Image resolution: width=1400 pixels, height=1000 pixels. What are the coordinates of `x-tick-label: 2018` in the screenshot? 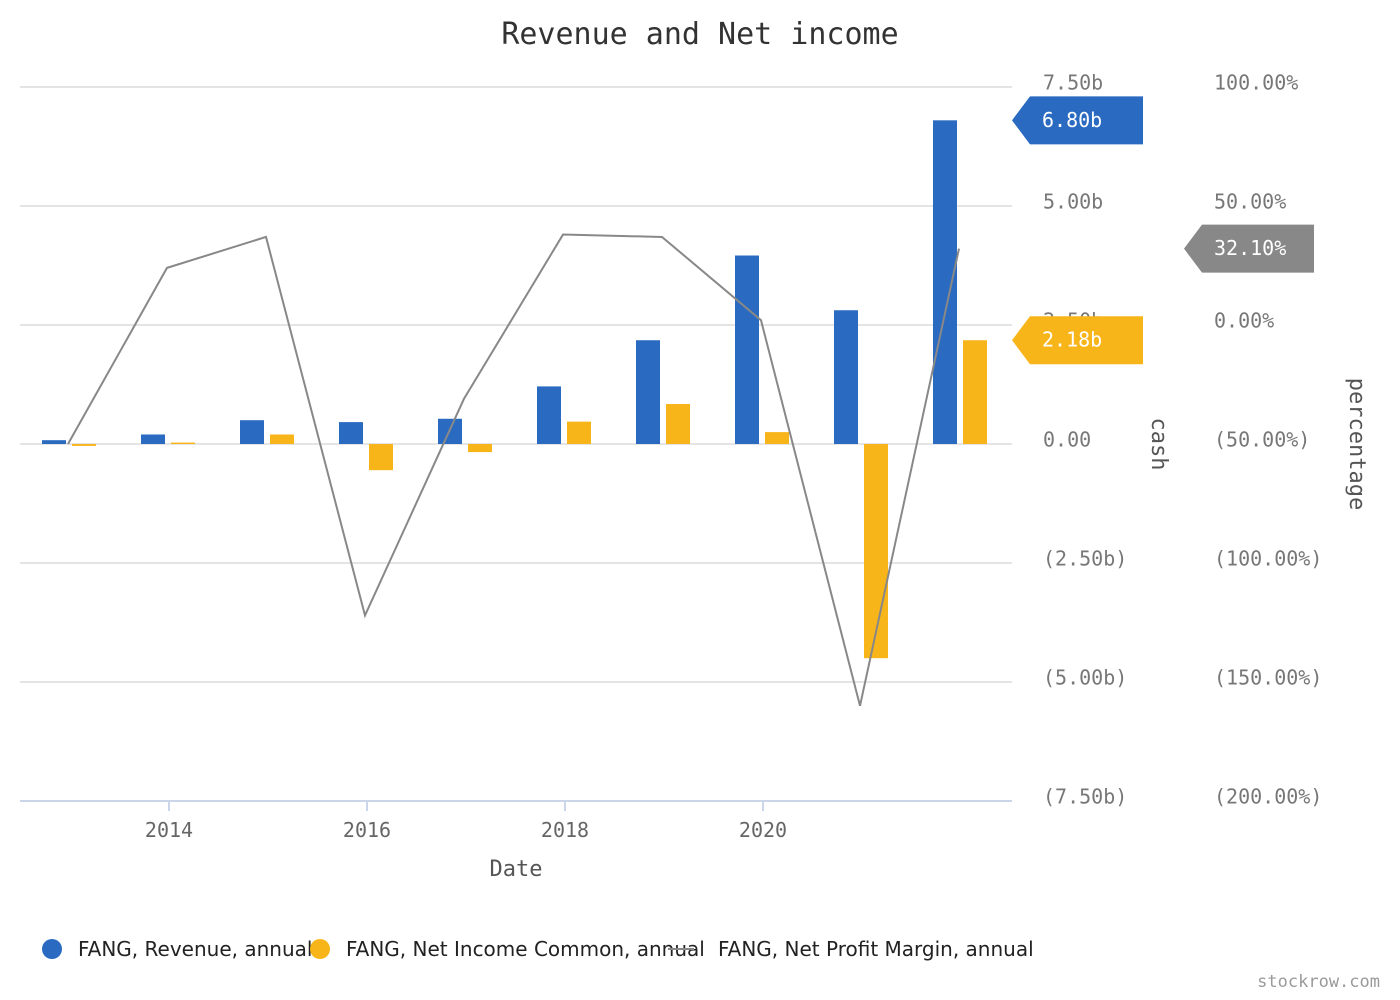 It's located at (565, 830).